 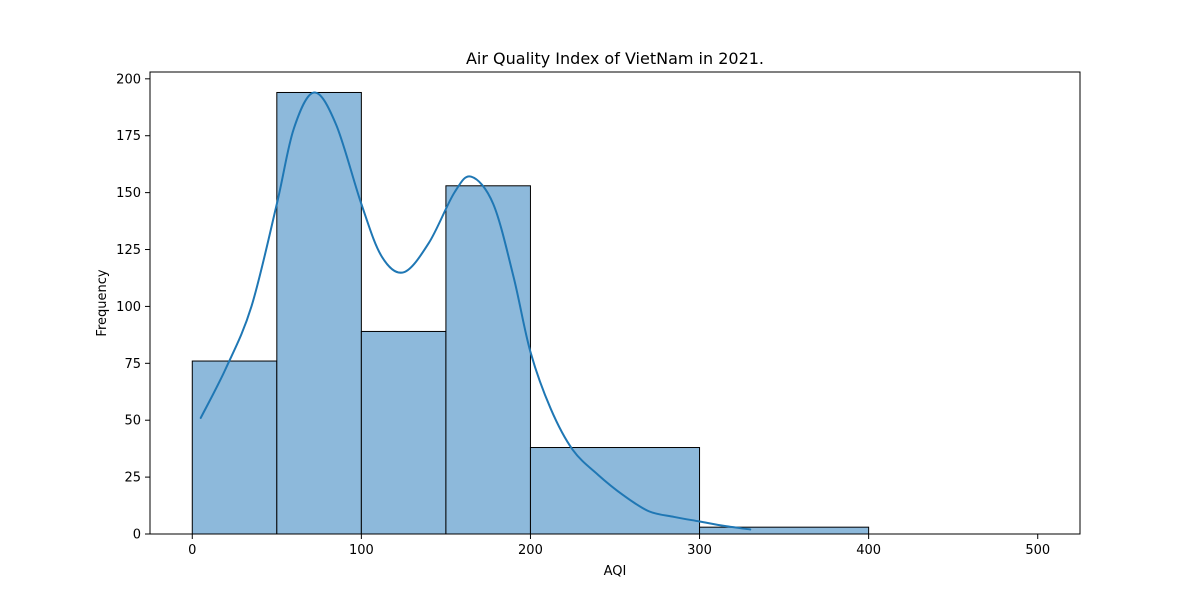 I want to click on y-tick-label: 100, so click(x=128, y=307).